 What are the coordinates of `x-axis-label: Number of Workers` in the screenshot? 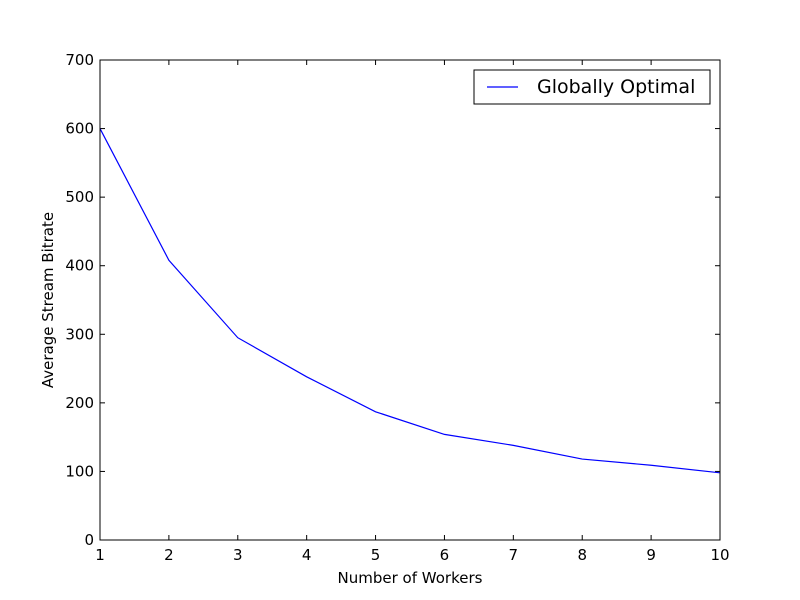 It's located at (410, 578).